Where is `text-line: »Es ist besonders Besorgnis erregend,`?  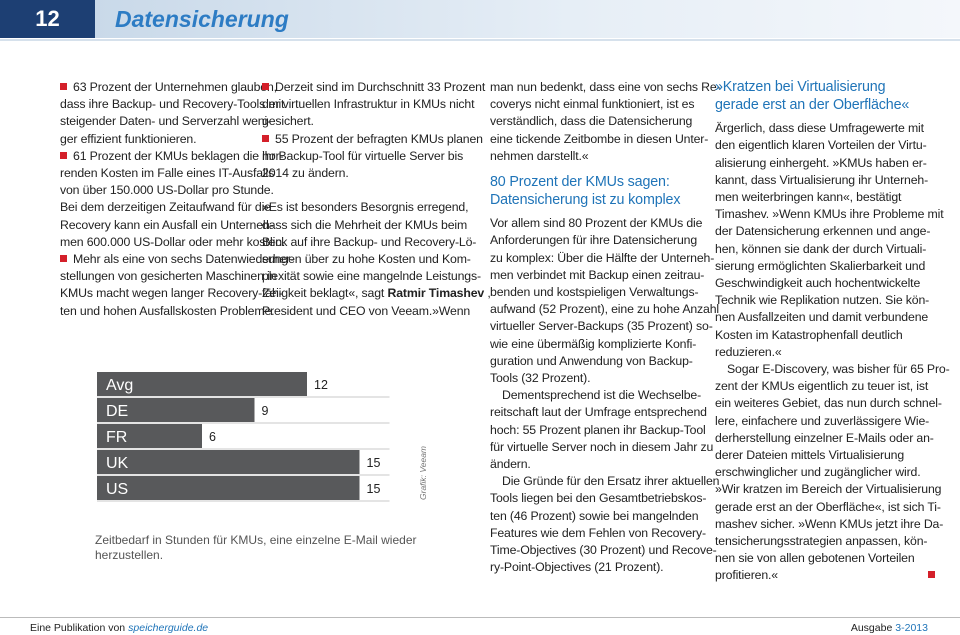
text-line: »Es ist besonders Besorgnis erregend, is located at coordinates (365, 207).